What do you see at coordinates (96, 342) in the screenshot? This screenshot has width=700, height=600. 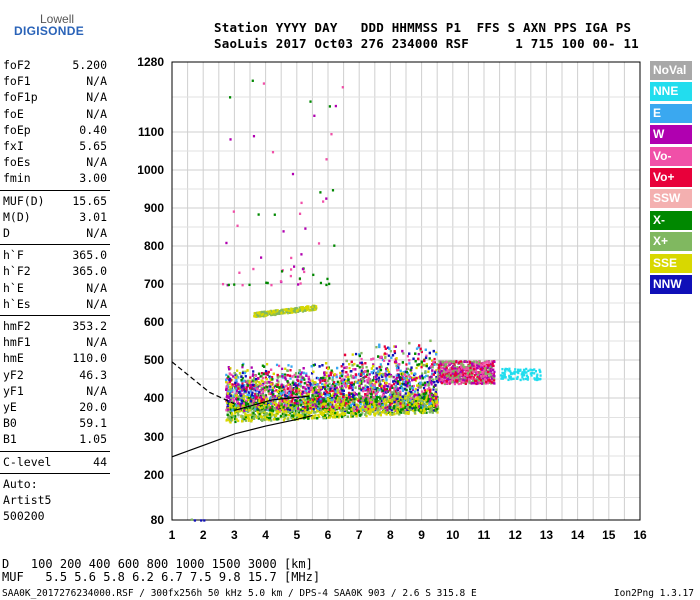 I see `param-value: N/A` at bounding box center [96, 342].